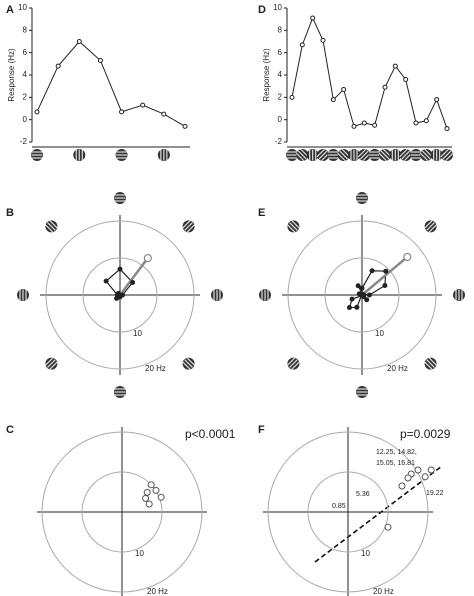 The image size is (474, 596). What do you see at coordinates (262, 10) in the screenshot?
I see `panel-letter: D` at bounding box center [262, 10].